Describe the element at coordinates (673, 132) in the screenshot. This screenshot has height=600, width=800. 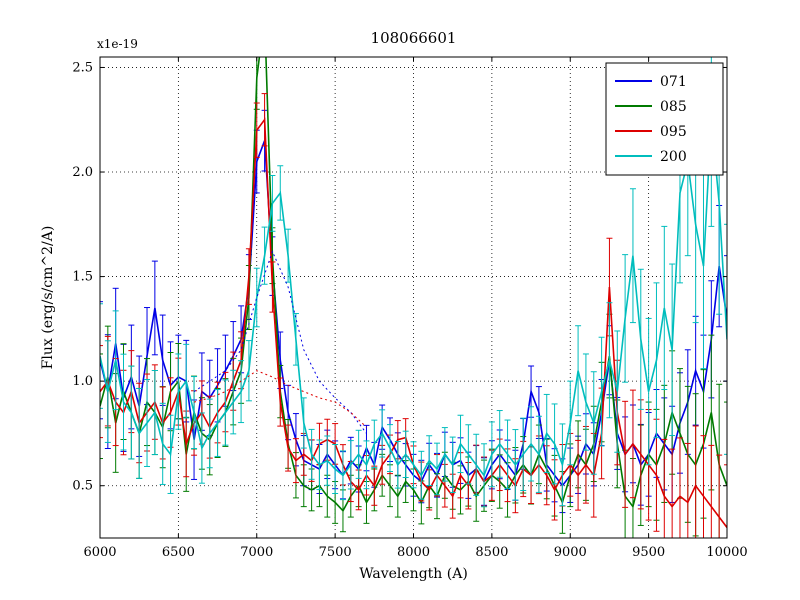
I see `legend-label: 095` at that location.